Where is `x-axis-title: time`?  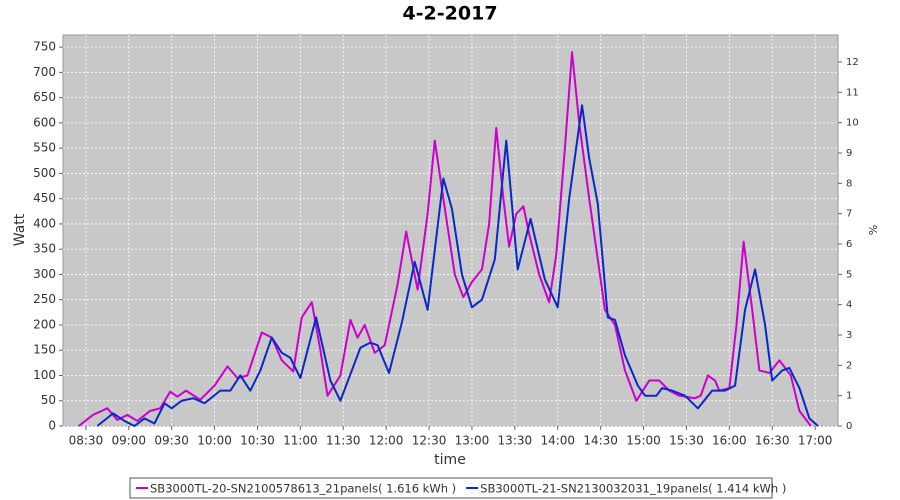
x-axis-title: time is located at coordinates (450, 460).